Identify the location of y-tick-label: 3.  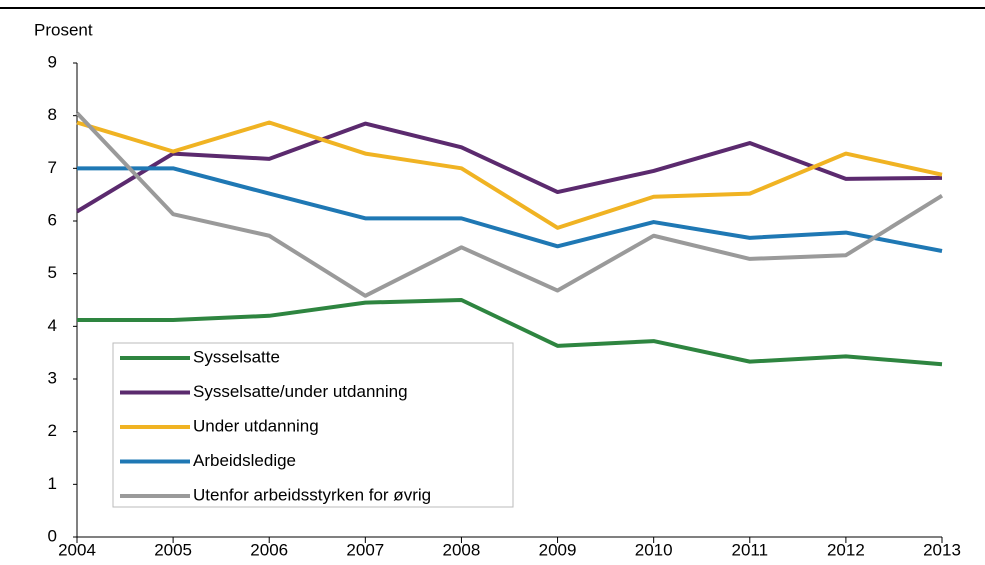
(52, 377).